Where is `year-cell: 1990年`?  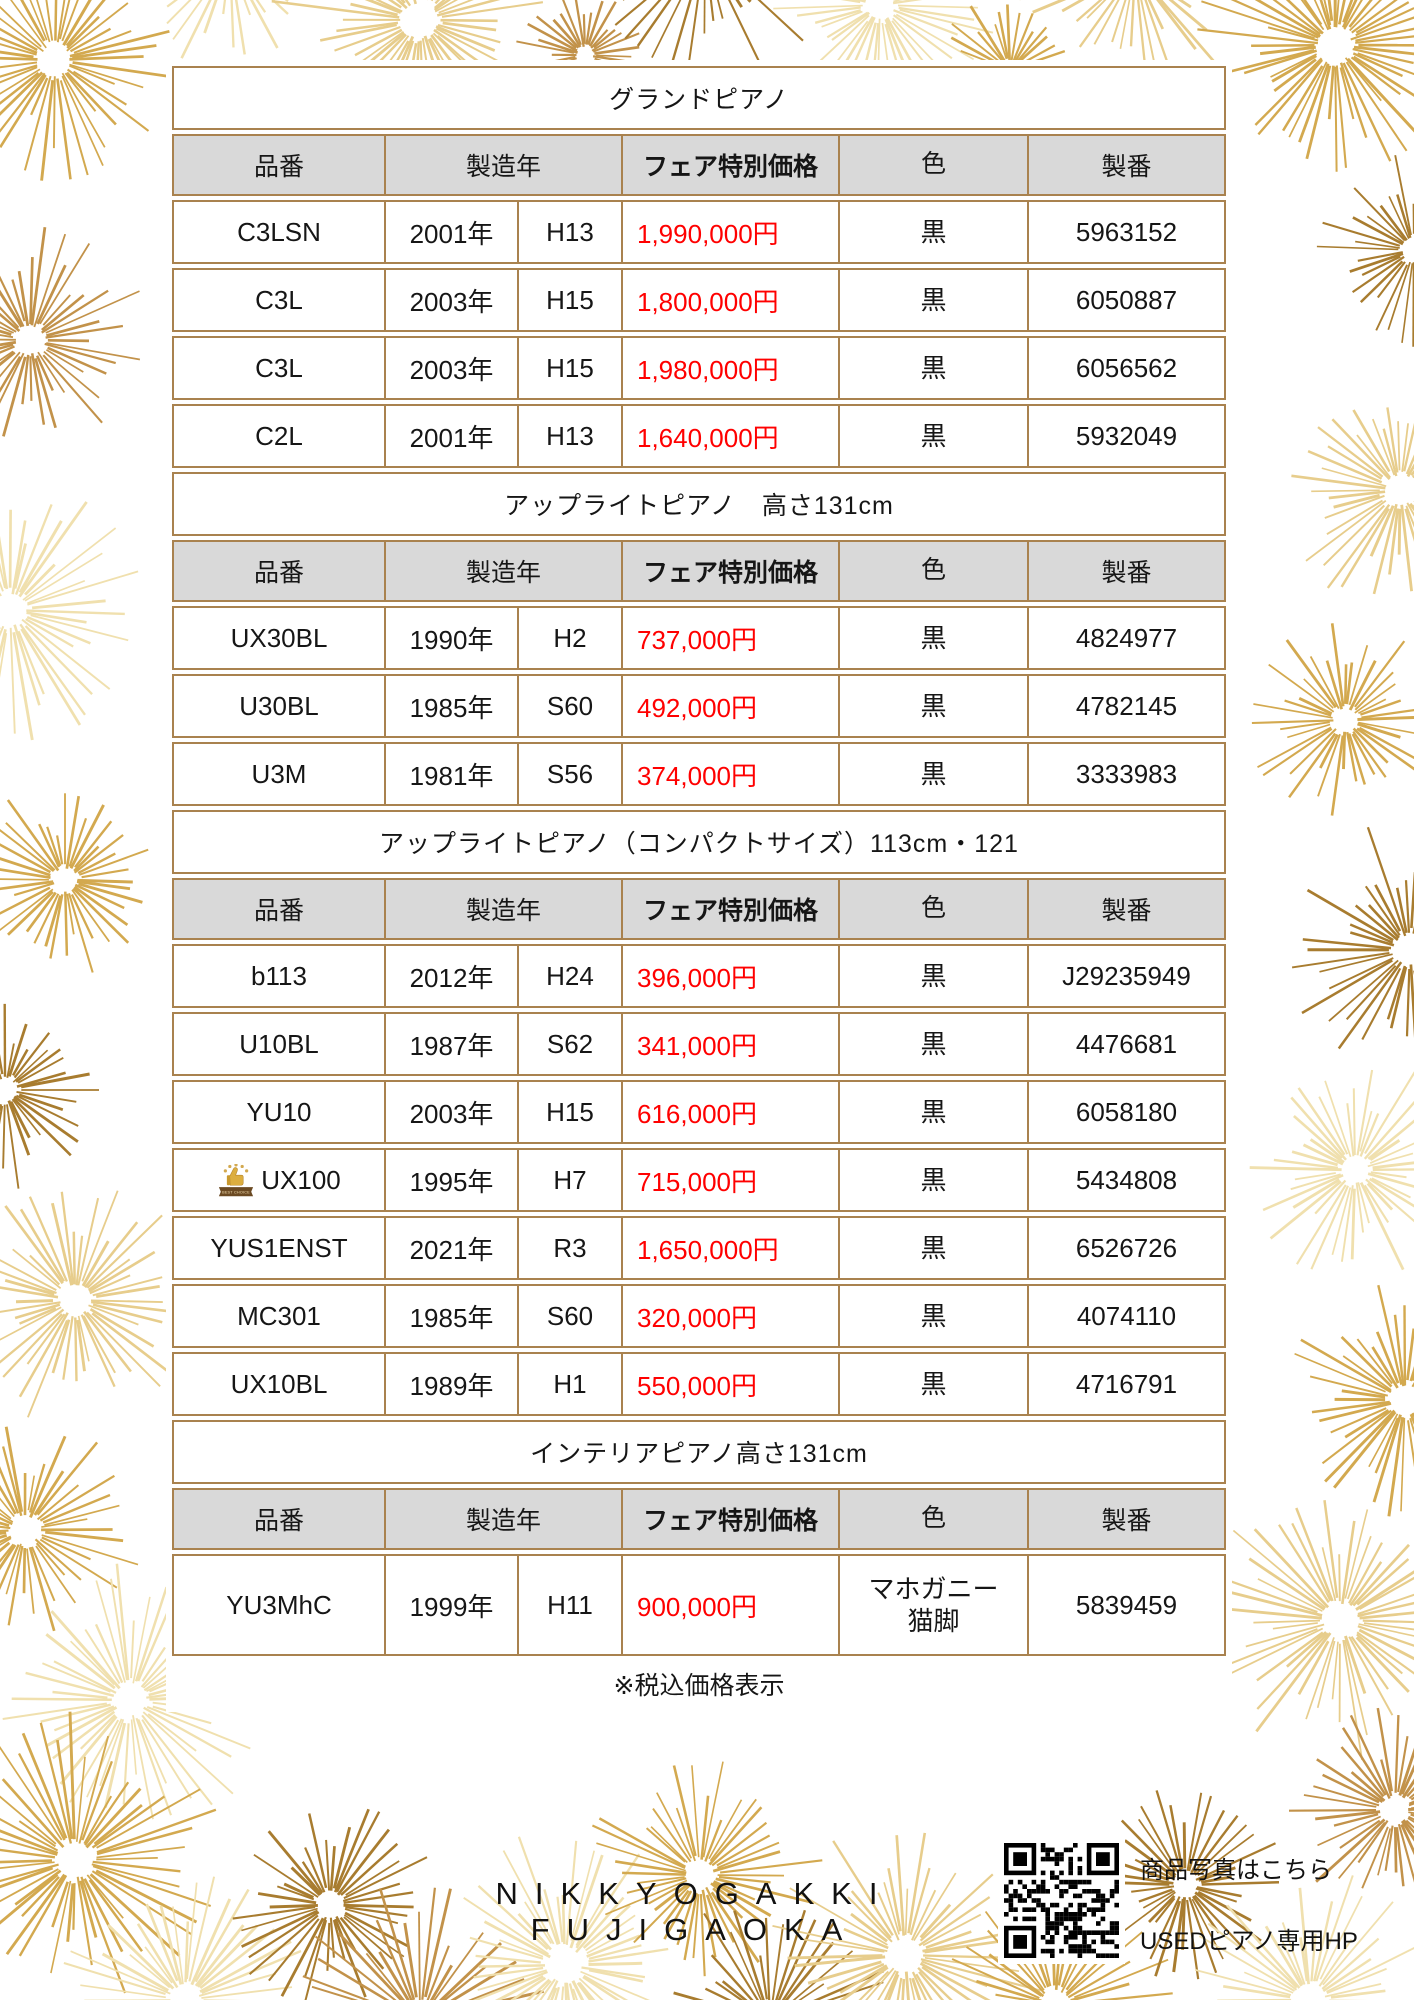 year-cell: 1990年 is located at coordinates (451, 638).